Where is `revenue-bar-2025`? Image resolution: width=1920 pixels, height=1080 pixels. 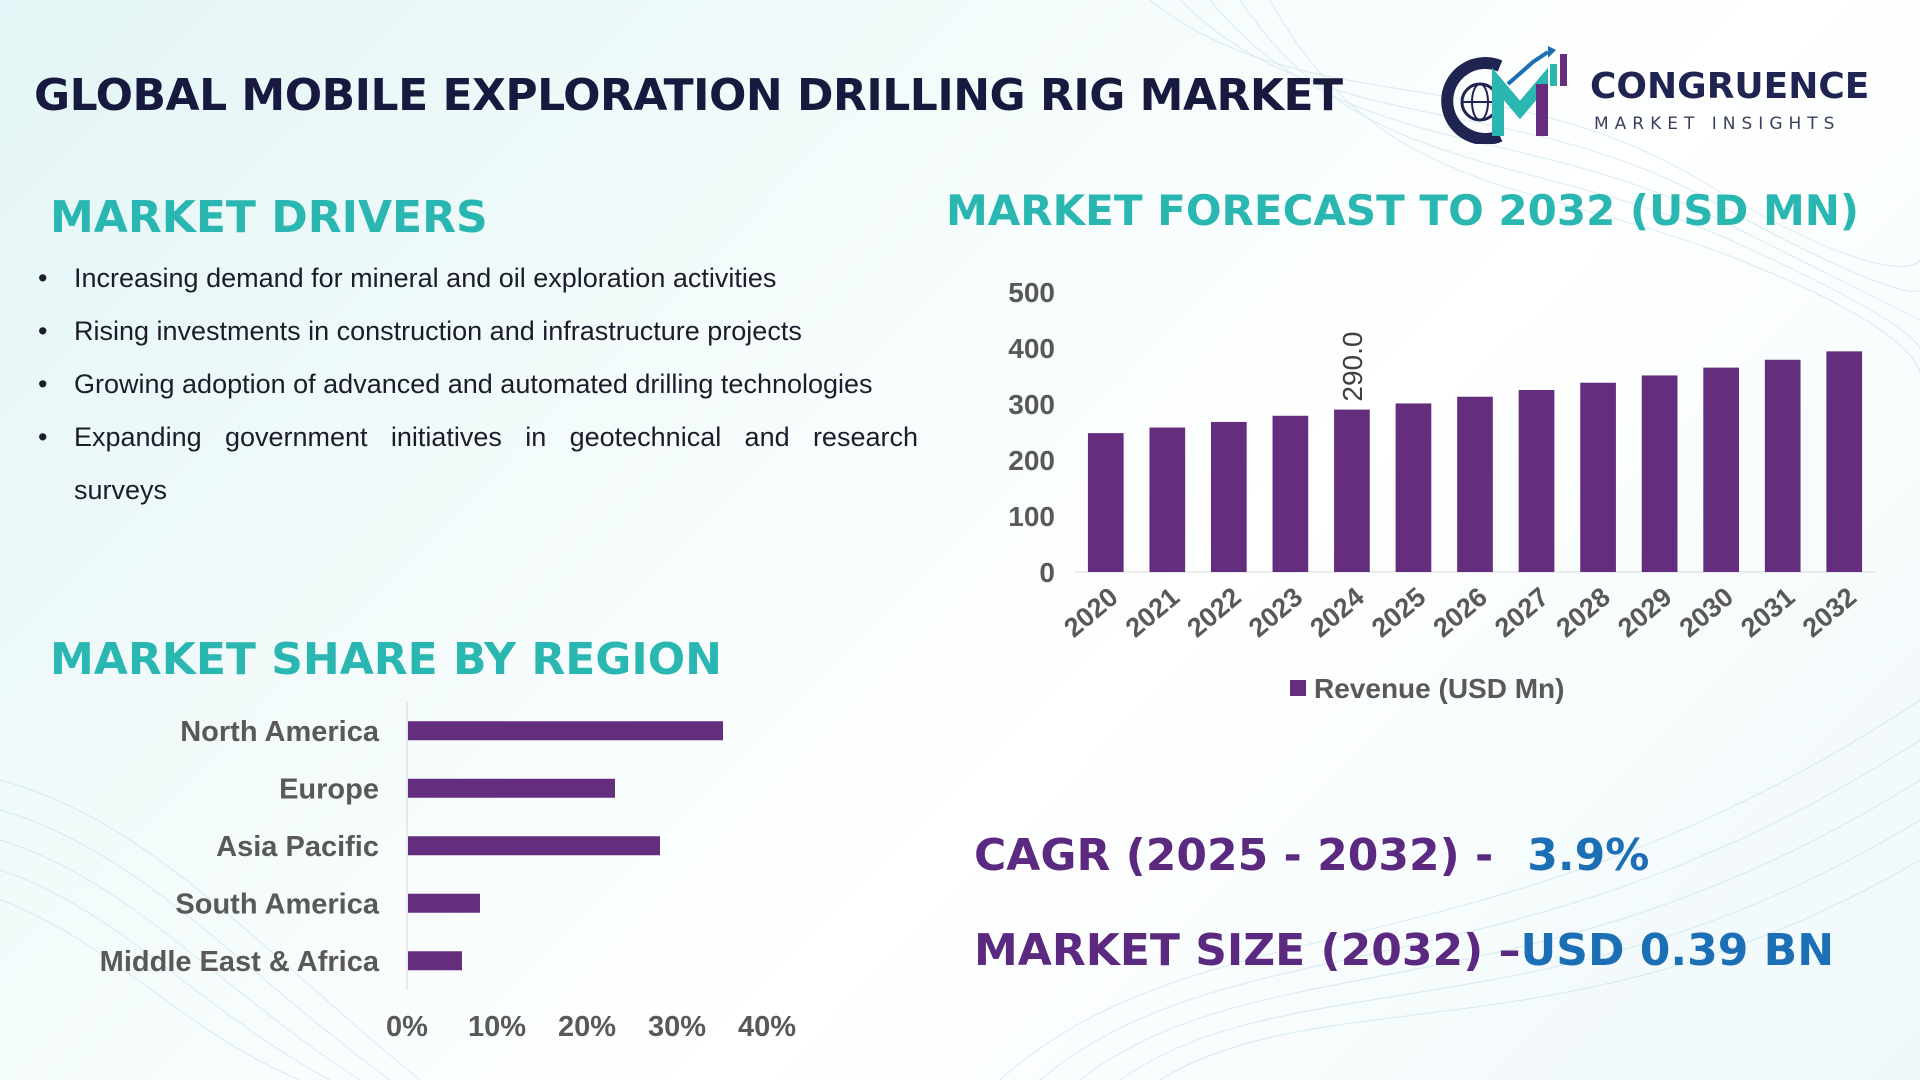 revenue-bar-2025 is located at coordinates (1413, 487).